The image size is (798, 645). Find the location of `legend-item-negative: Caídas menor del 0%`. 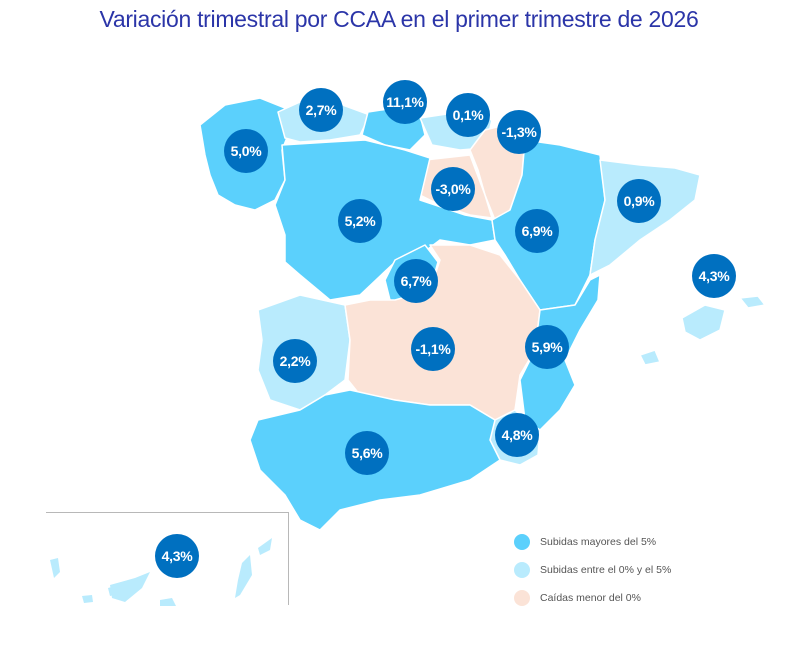

legend-item-negative: Caídas menor del 0% is located at coordinates (592, 598).